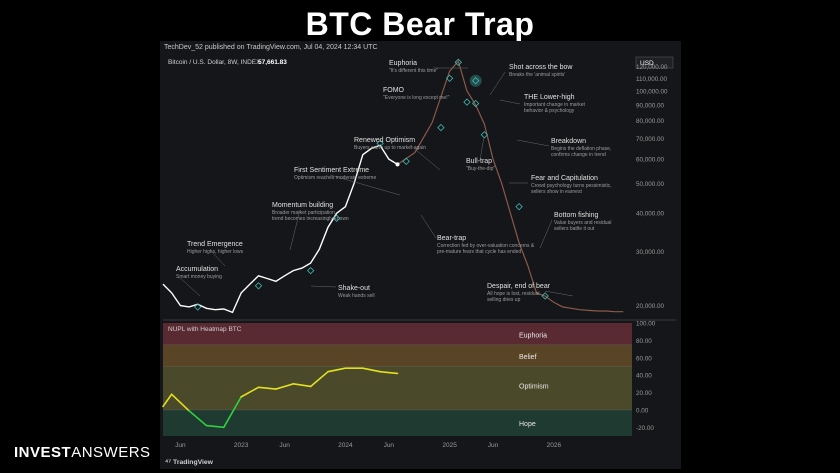  Describe the element at coordinates (335, 178) in the screenshot. I see `annotation-subtitle: Optimism reaches moderate extreme` at that location.